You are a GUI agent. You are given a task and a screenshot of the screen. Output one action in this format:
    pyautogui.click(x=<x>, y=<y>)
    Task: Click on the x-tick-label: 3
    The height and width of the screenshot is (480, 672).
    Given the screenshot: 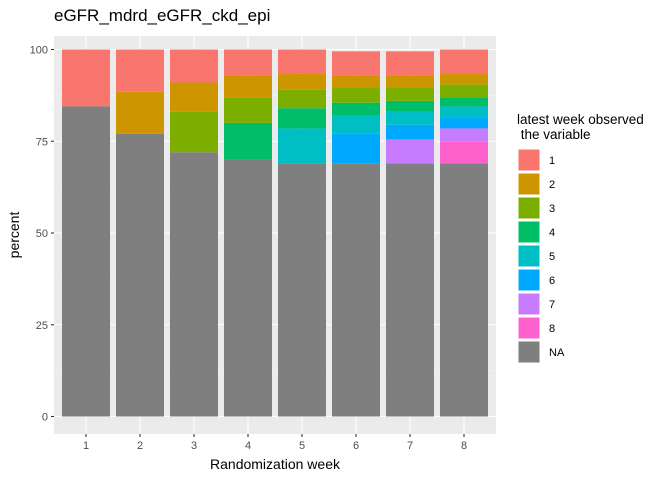 What is the action you would take?
    pyautogui.click(x=194, y=446)
    